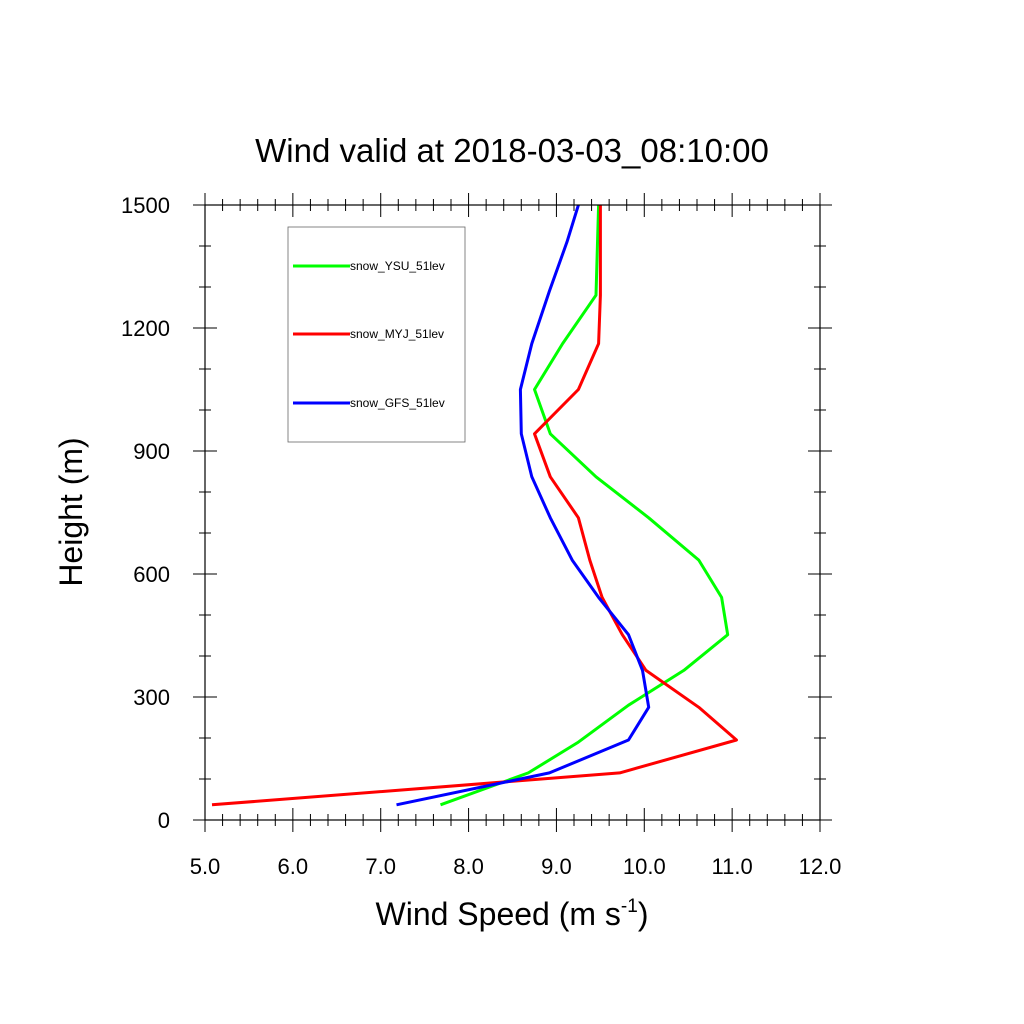 Image resolution: width=1024 pixels, height=1024 pixels. I want to click on x-tick-labels: 5.0 6.0 7.0 8.0 9.0 10.0 11.0 12.0, so click(516, 866).